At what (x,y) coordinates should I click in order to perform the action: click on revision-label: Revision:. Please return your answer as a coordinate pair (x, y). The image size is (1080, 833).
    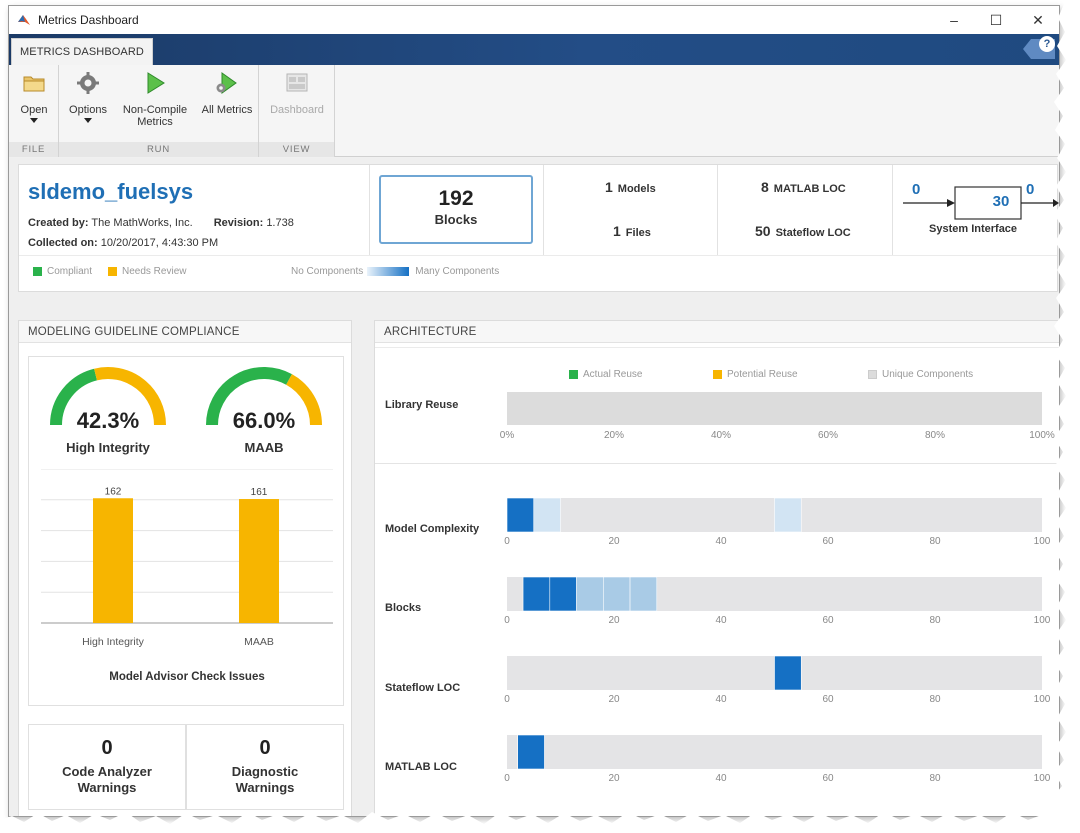
    Looking at the image, I should click on (238, 223).